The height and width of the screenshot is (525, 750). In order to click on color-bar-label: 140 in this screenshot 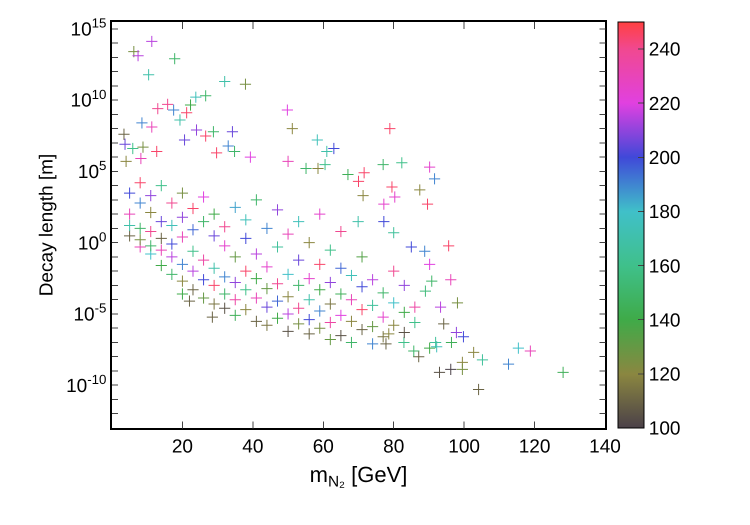, I will do `click(664, 321)`.